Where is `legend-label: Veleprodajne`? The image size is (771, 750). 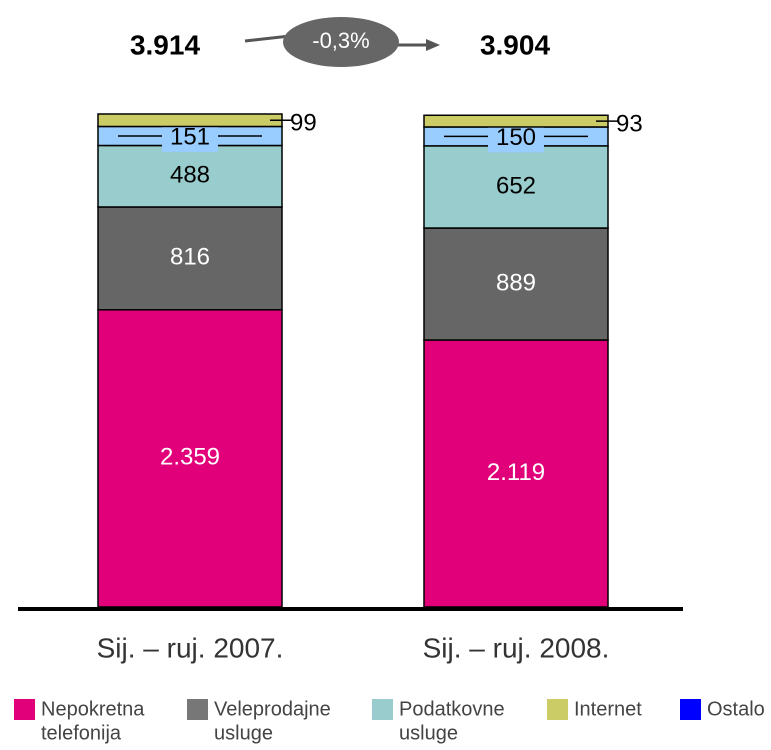 legend-label: Veleprodajne is located at coordinates (272, 709).